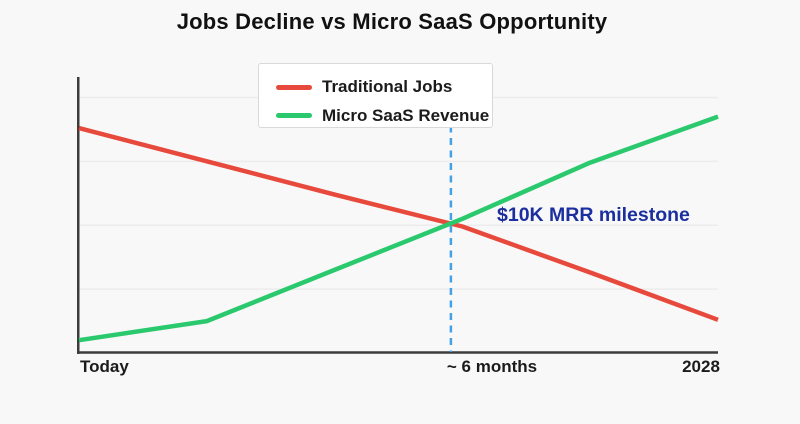 The height and width of the screenshot is (424, 800). What do you see at coordinates (294, 116) in the screenshot?
I see `legend-line-swatch-green` at bounding box center [294, 116].